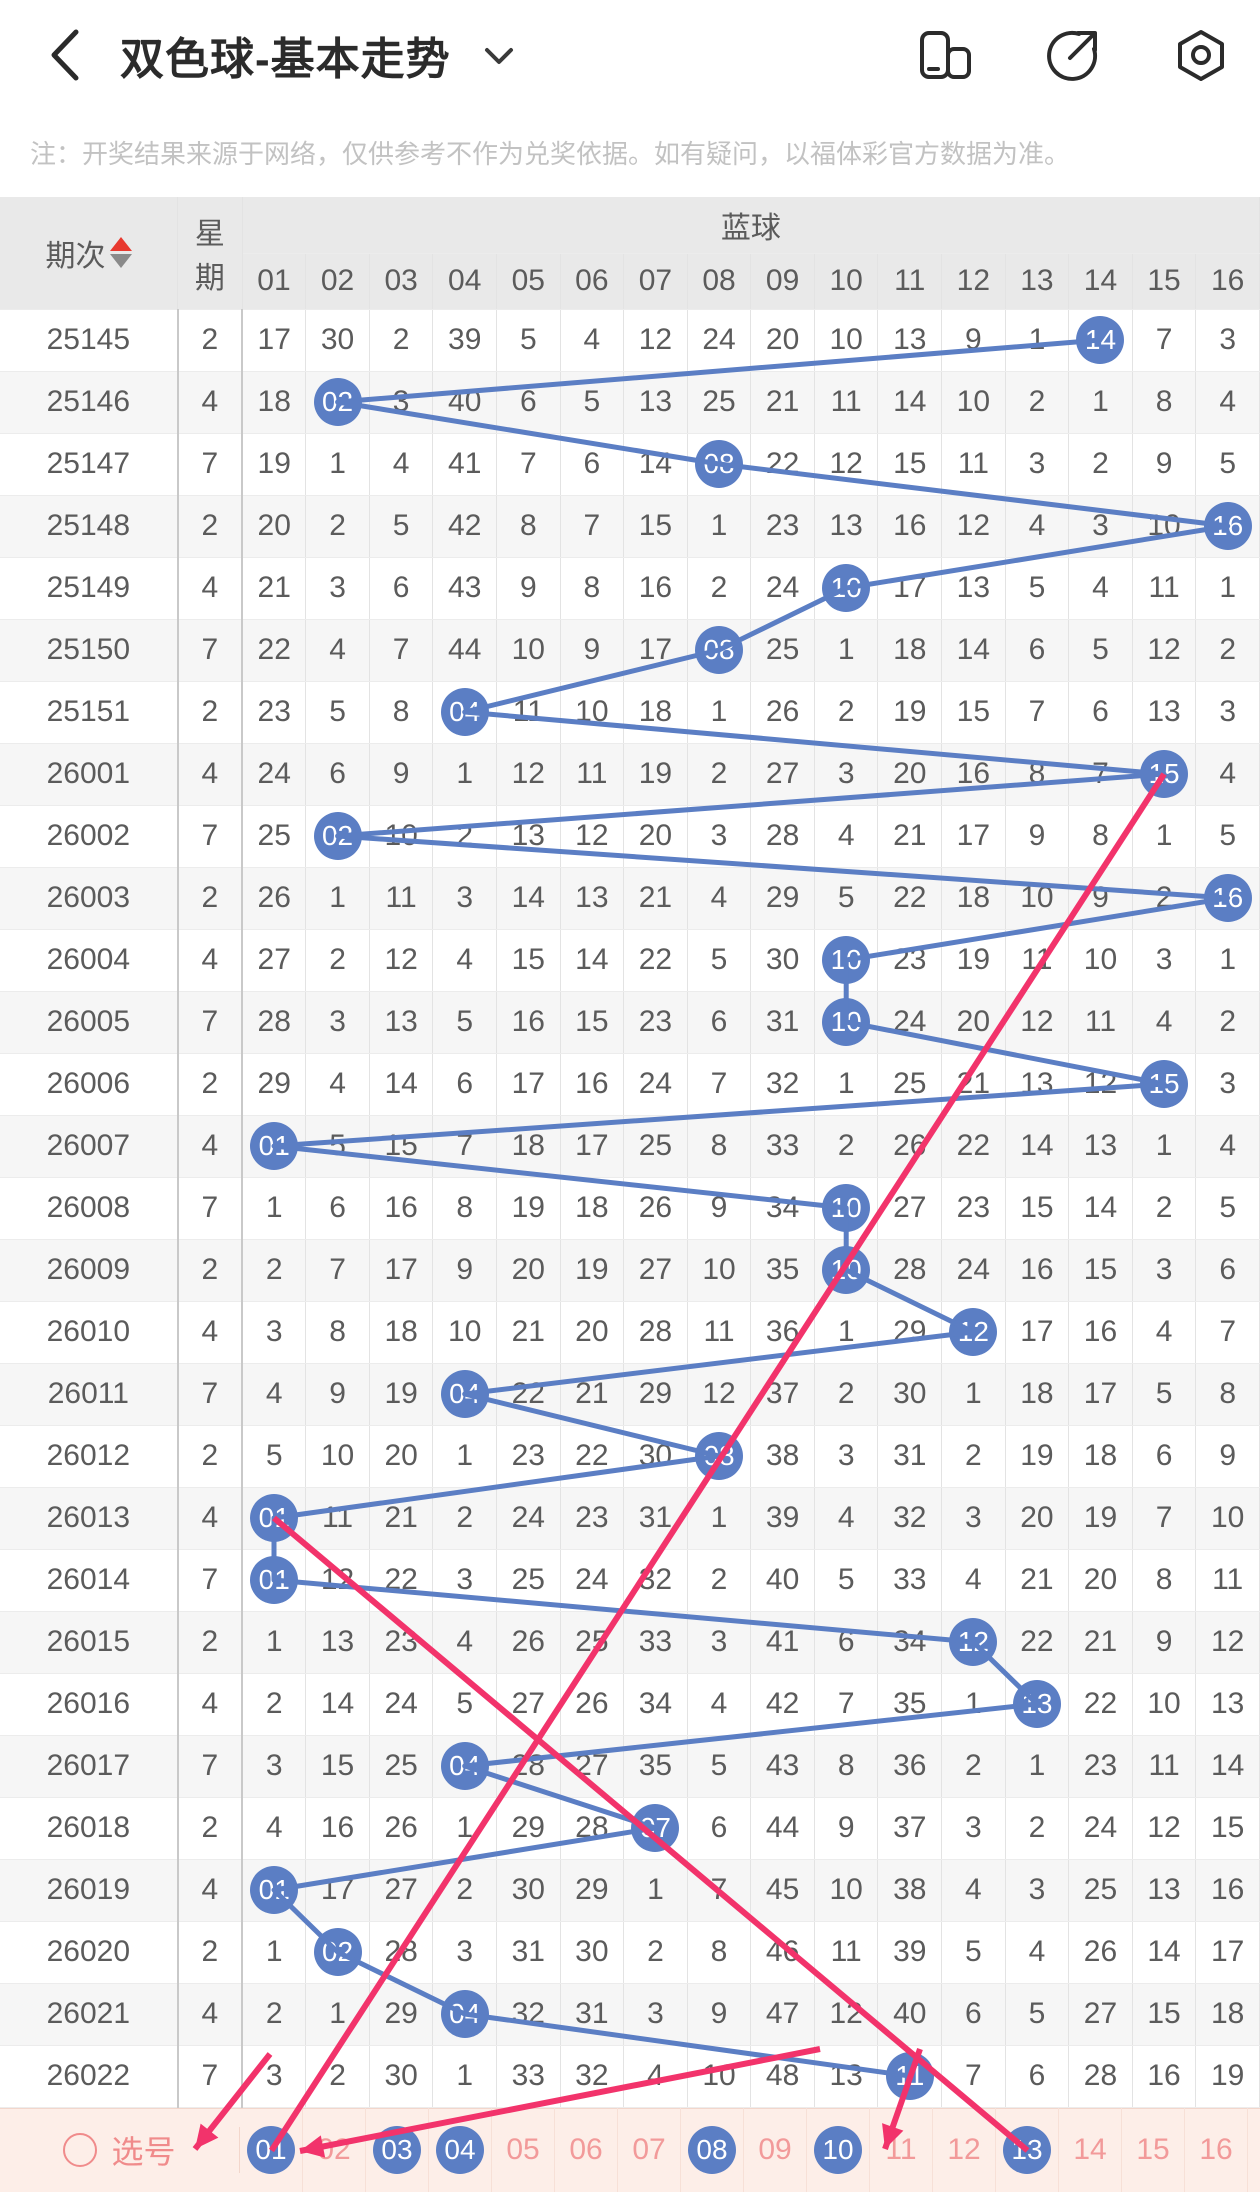 Image resolution: width=1260 pixels, height=2193 pixels. Describe the element at coordinates (1216, 2150) in the screenshot. I see `pick-cell-16: 16` at that location.